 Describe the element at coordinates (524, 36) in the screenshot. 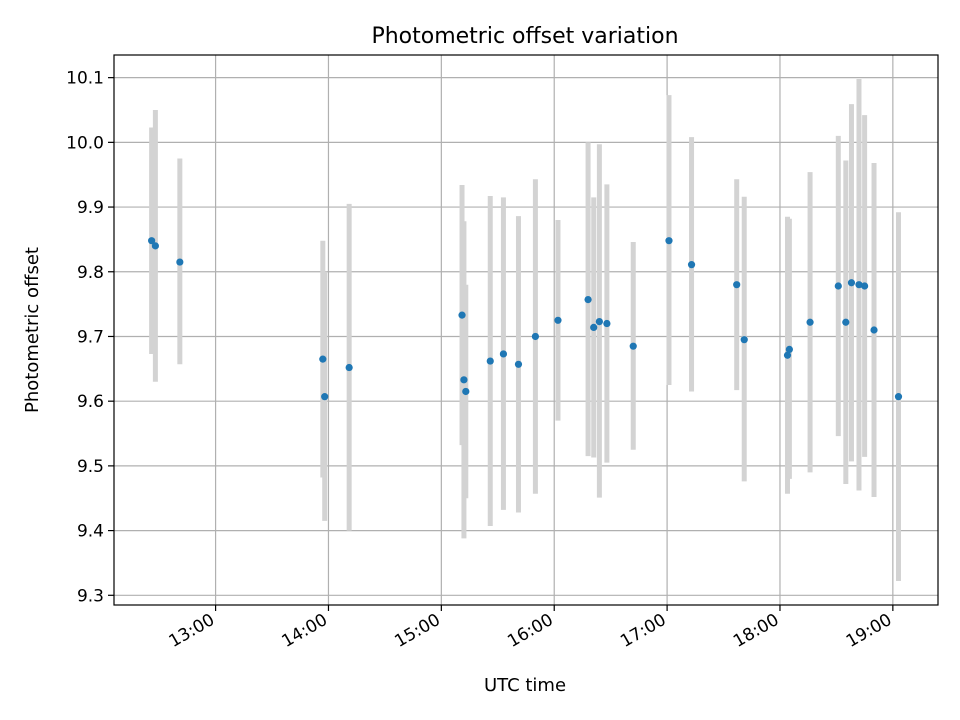

I see `chart-title: Photometric offset variation` at that location.